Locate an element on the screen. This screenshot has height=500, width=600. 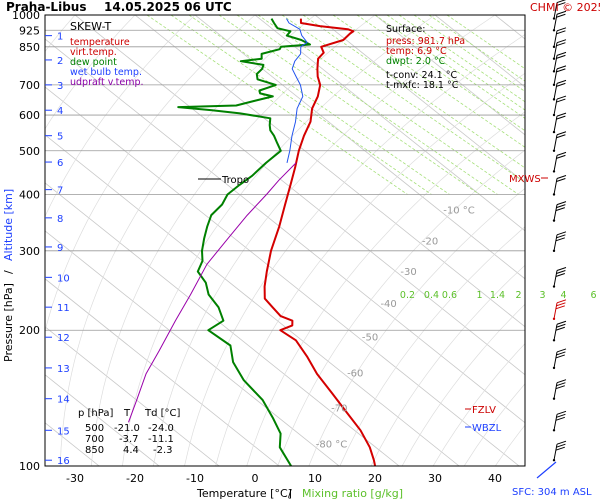
temperature-tick-label: 0 is located at coordinates (255, 478).